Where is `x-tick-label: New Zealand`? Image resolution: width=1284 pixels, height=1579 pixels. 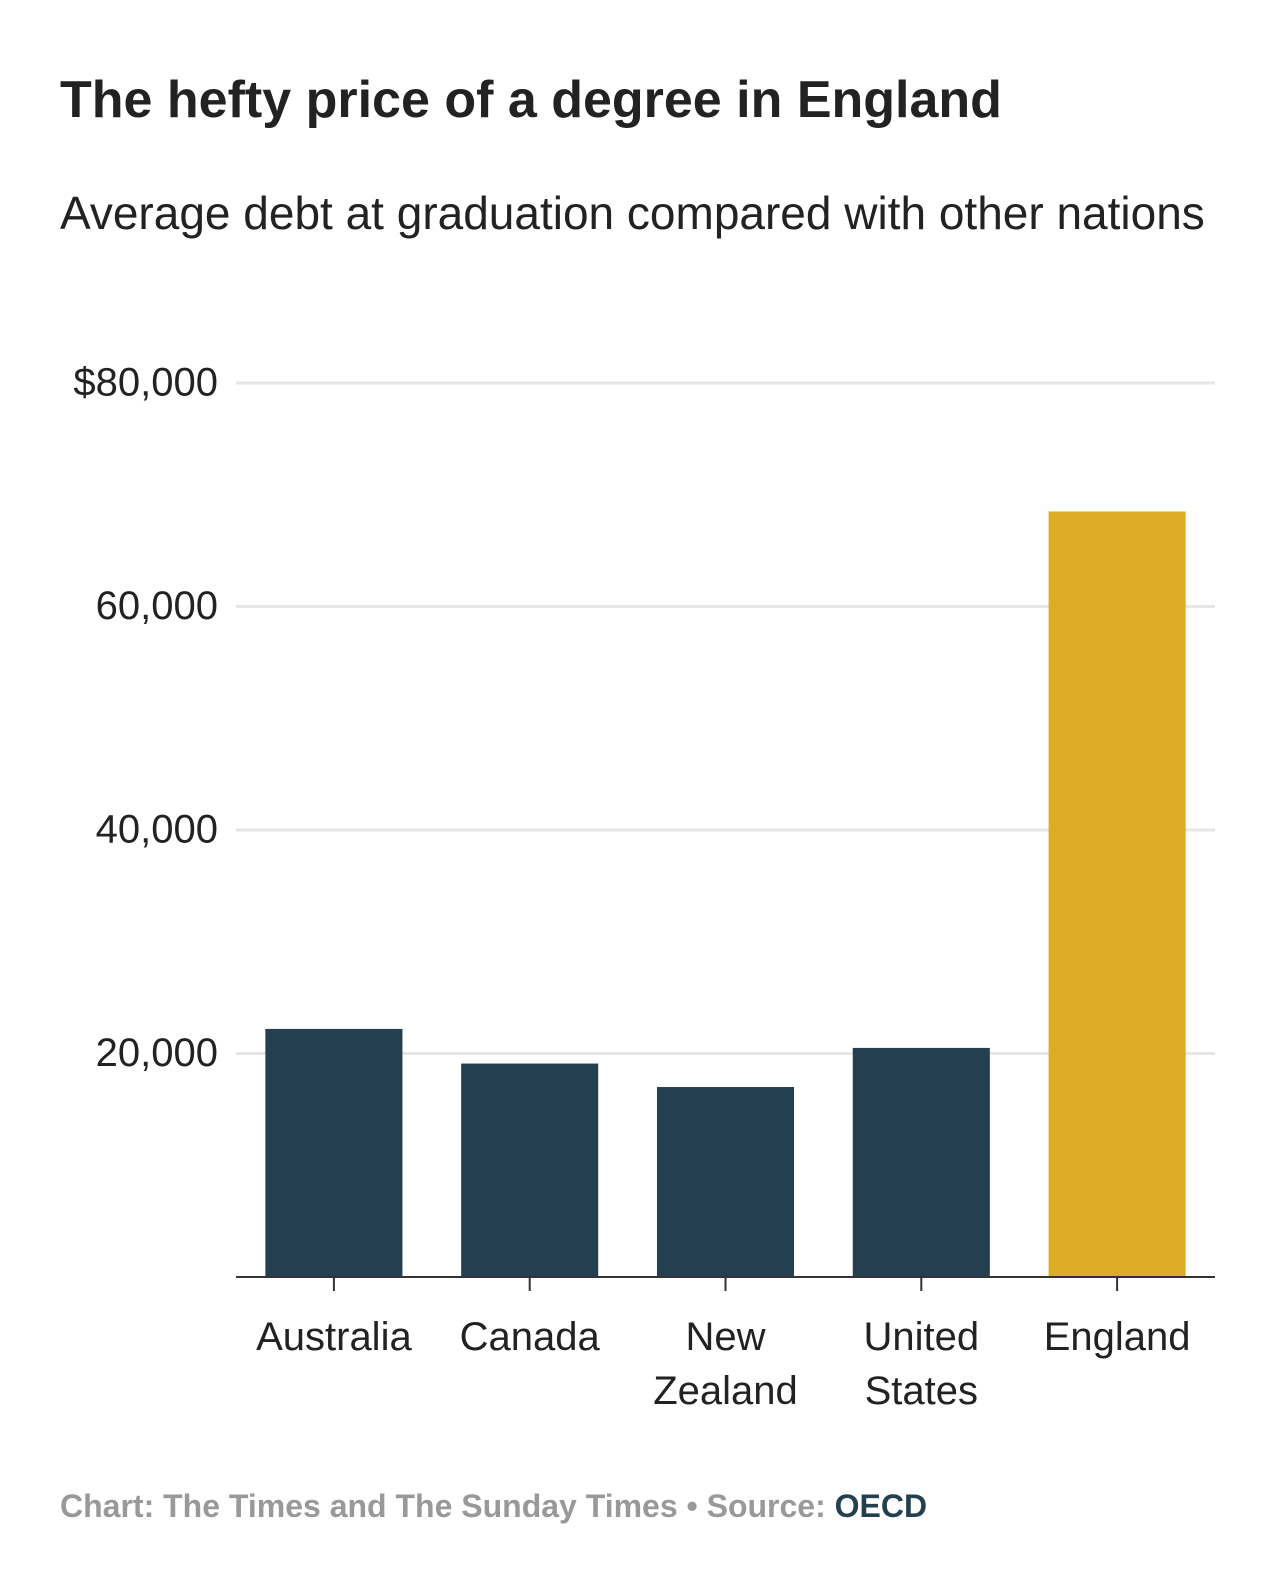 x-tick-label: New Zealand is located at coordinates (725, 1364).